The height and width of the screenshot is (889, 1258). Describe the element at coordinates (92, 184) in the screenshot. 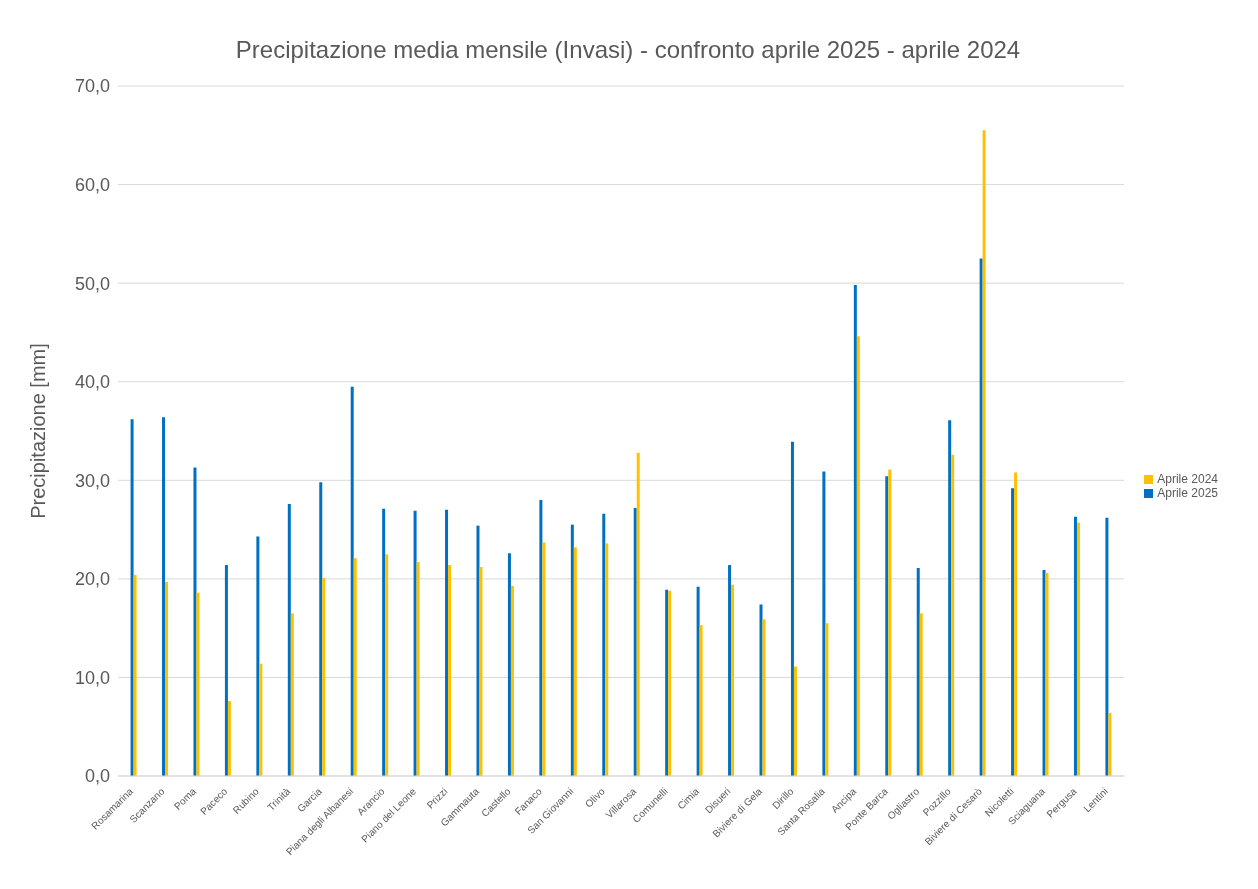

I see `y-tick-label: 60,0` at that location.